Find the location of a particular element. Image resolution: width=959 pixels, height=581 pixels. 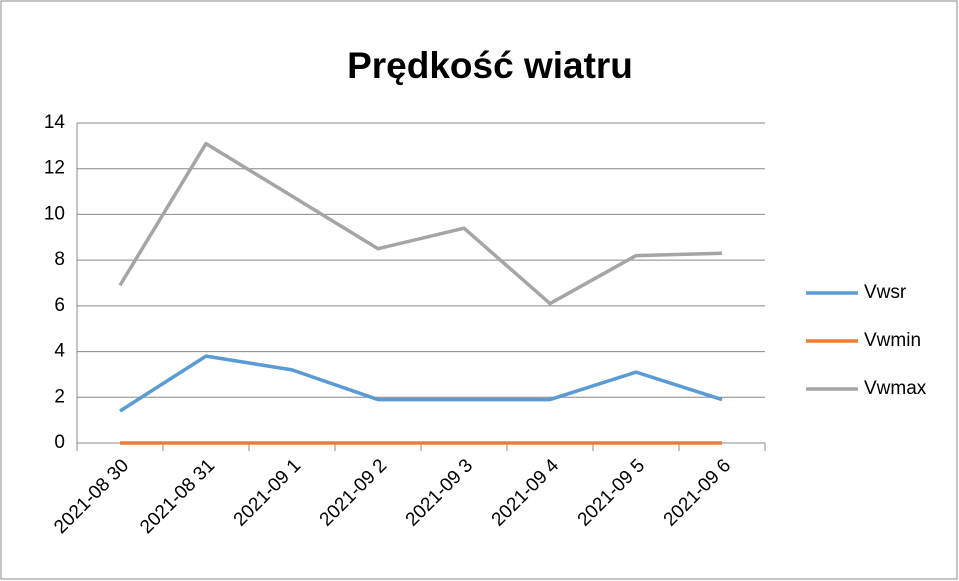

y-tick-label: 14 is located at coordinates (55, 122).